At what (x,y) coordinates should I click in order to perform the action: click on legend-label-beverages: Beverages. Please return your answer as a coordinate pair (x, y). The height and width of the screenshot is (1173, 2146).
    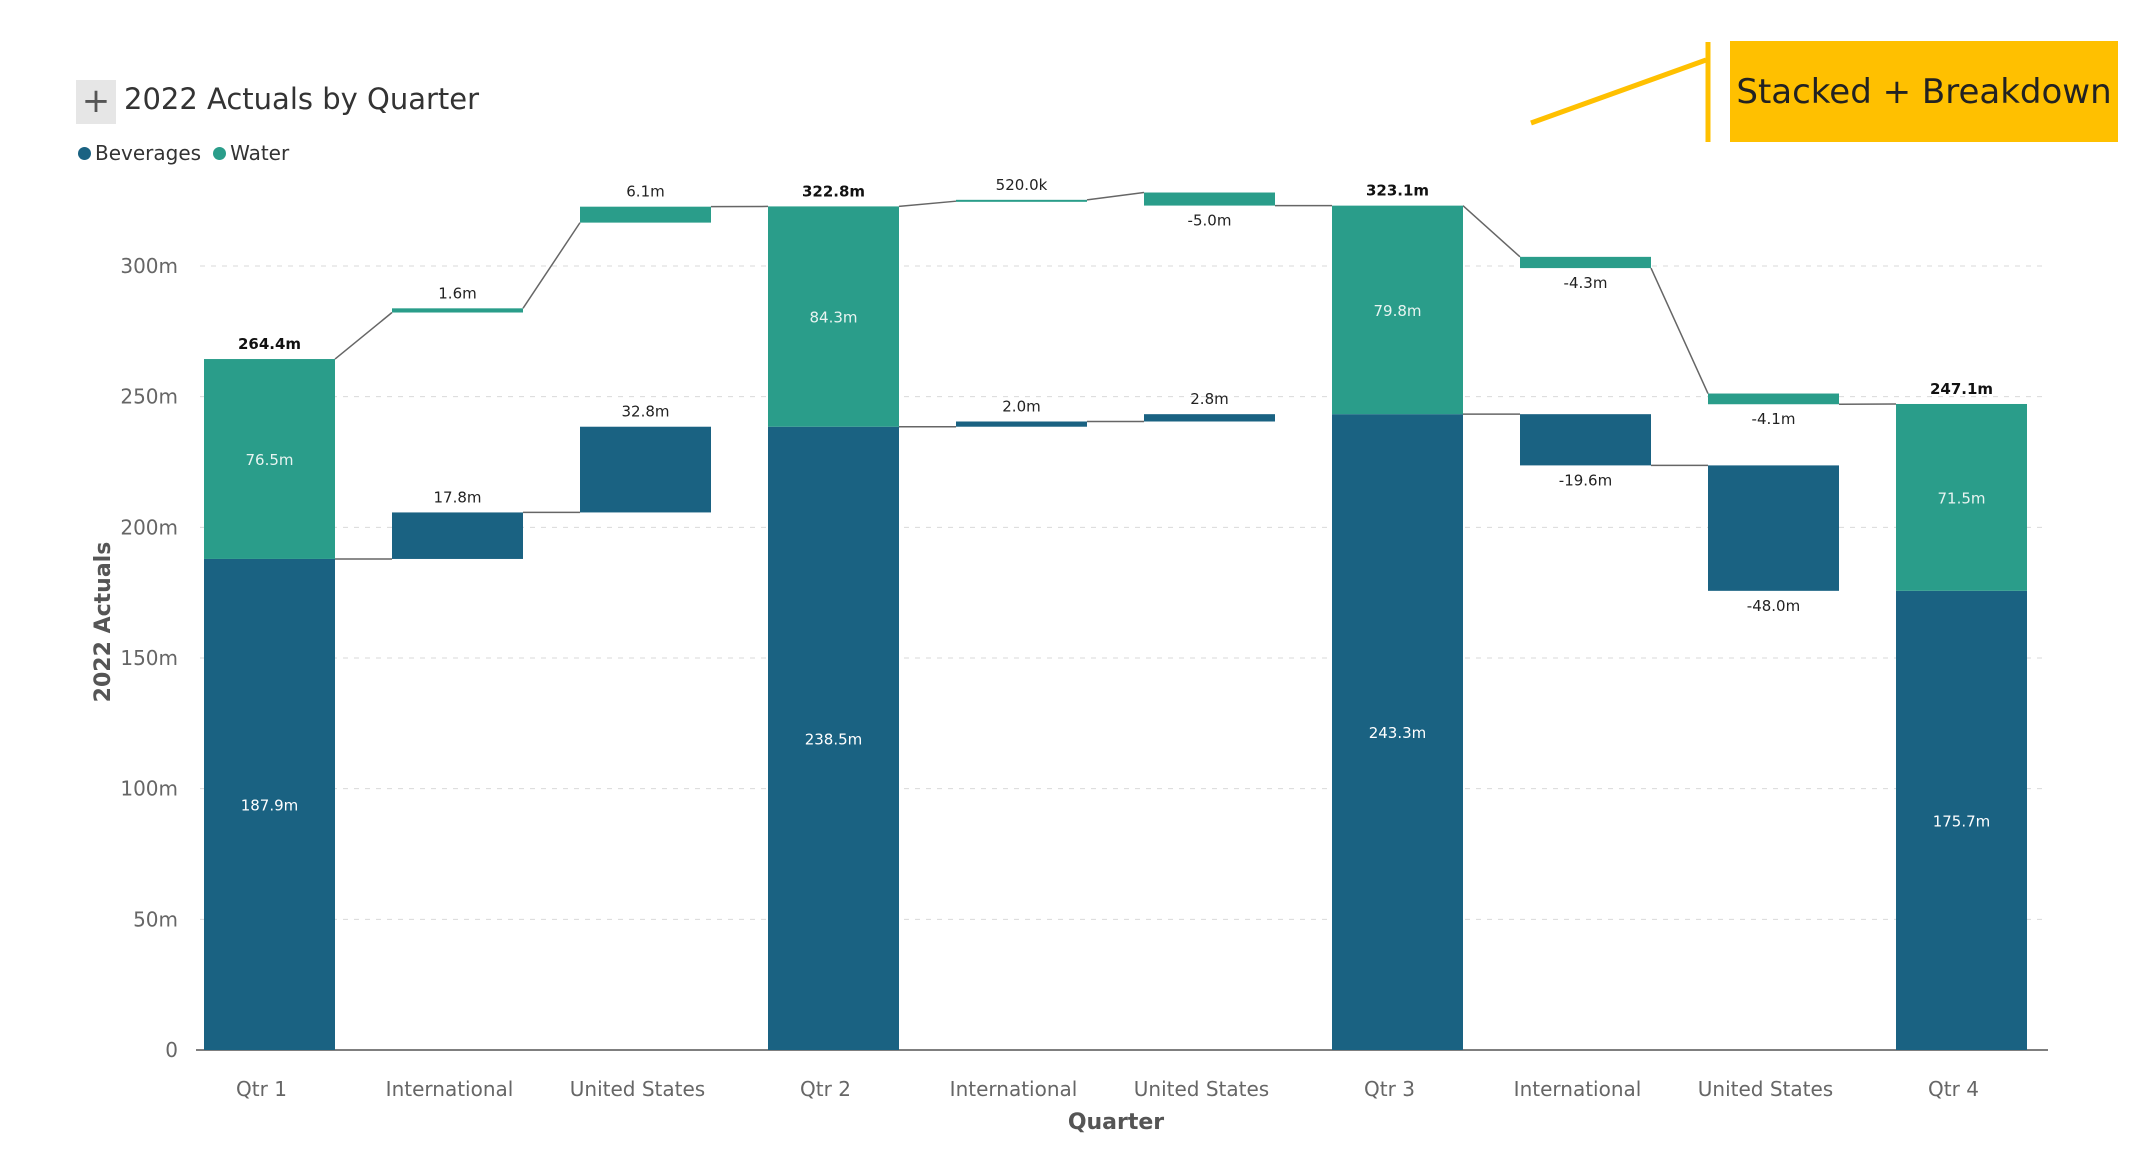
    Looking at the image, I should click on (148, 153).